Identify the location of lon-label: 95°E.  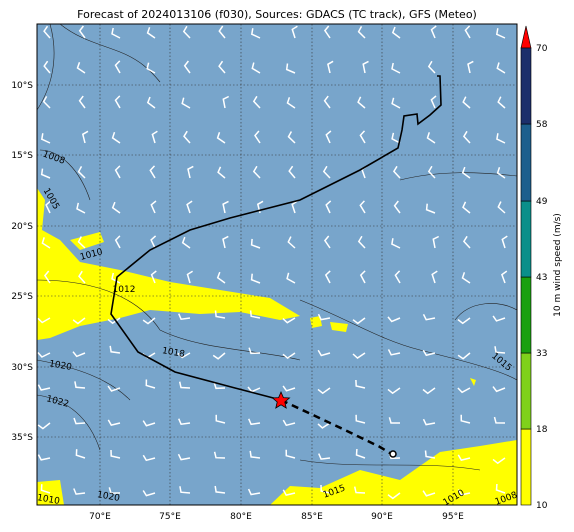
(453, 517).